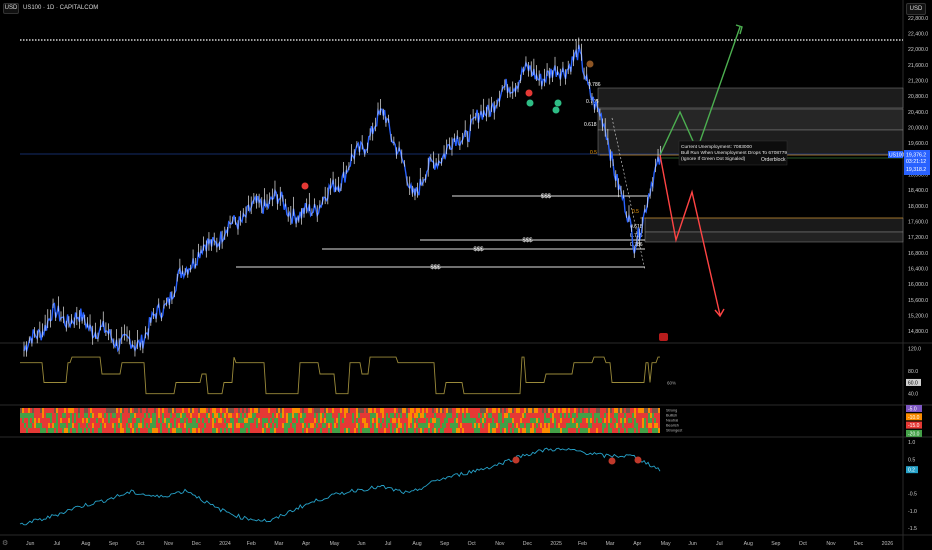  I want to click on momentum-y-tick: 1.0, so click(911, 443).